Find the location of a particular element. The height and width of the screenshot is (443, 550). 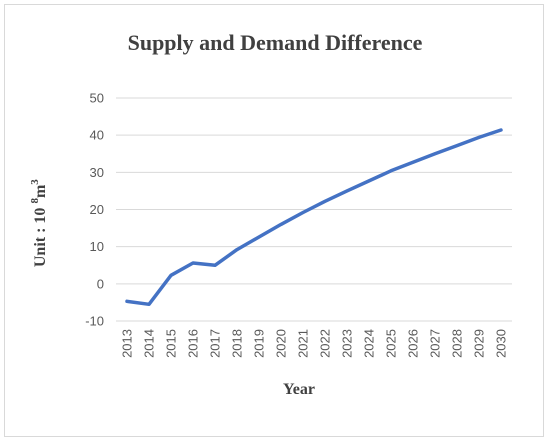

y-tick-label: 40 is located at coordinates (97, 135).